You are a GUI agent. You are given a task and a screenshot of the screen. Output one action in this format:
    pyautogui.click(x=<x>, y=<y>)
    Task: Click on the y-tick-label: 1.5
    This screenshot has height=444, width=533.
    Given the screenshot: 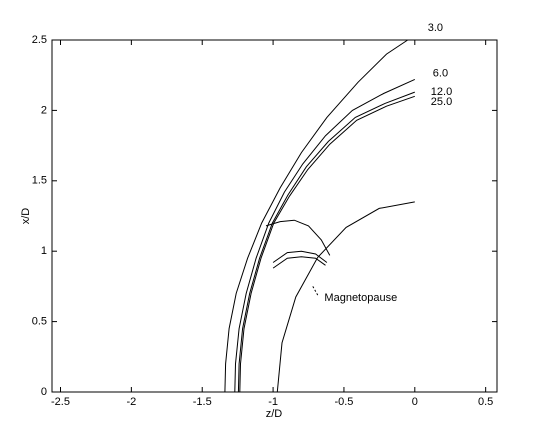 What is the action you would take?
    pyautogui.click(x=39, y=181)
    